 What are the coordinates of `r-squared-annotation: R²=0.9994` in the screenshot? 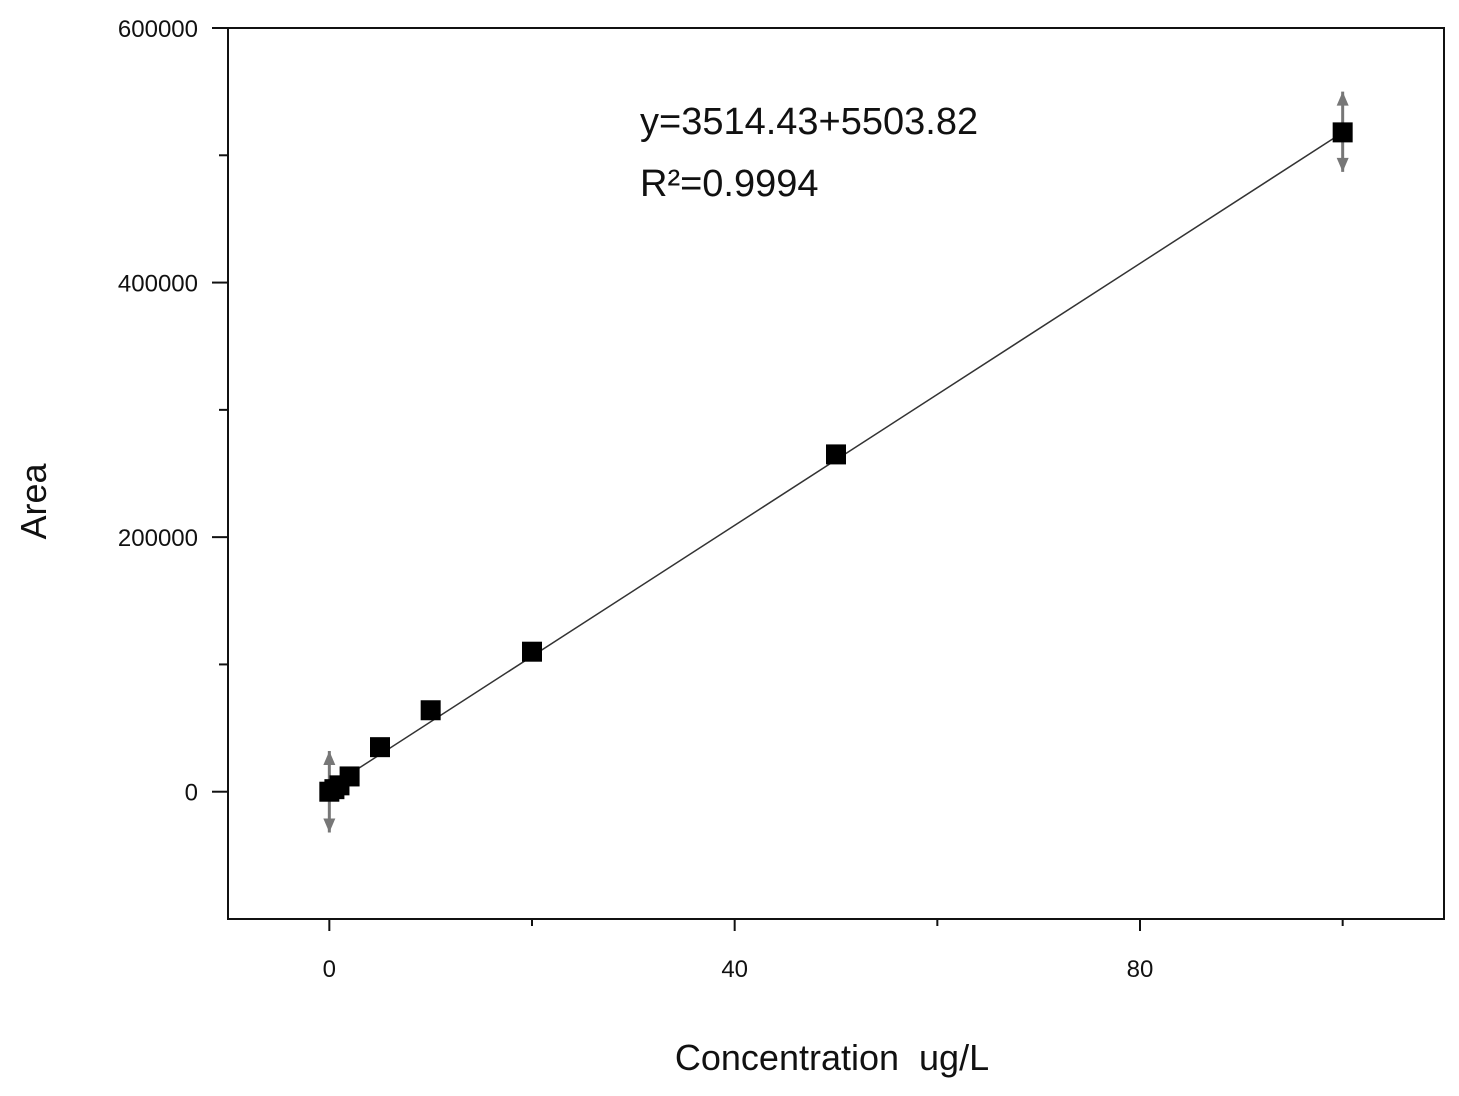 It's located at (729, 184).